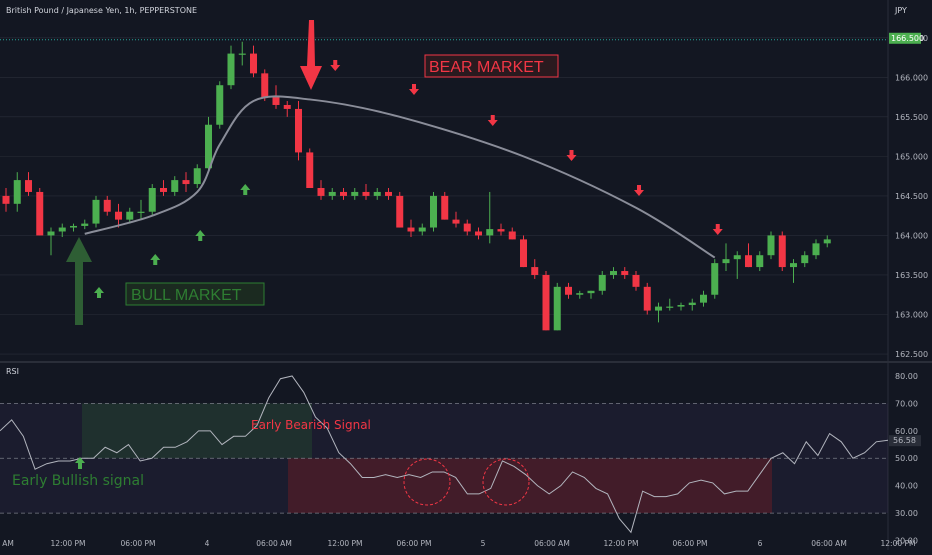  I want to click on rsi-bear-zone, so click(530, 486).